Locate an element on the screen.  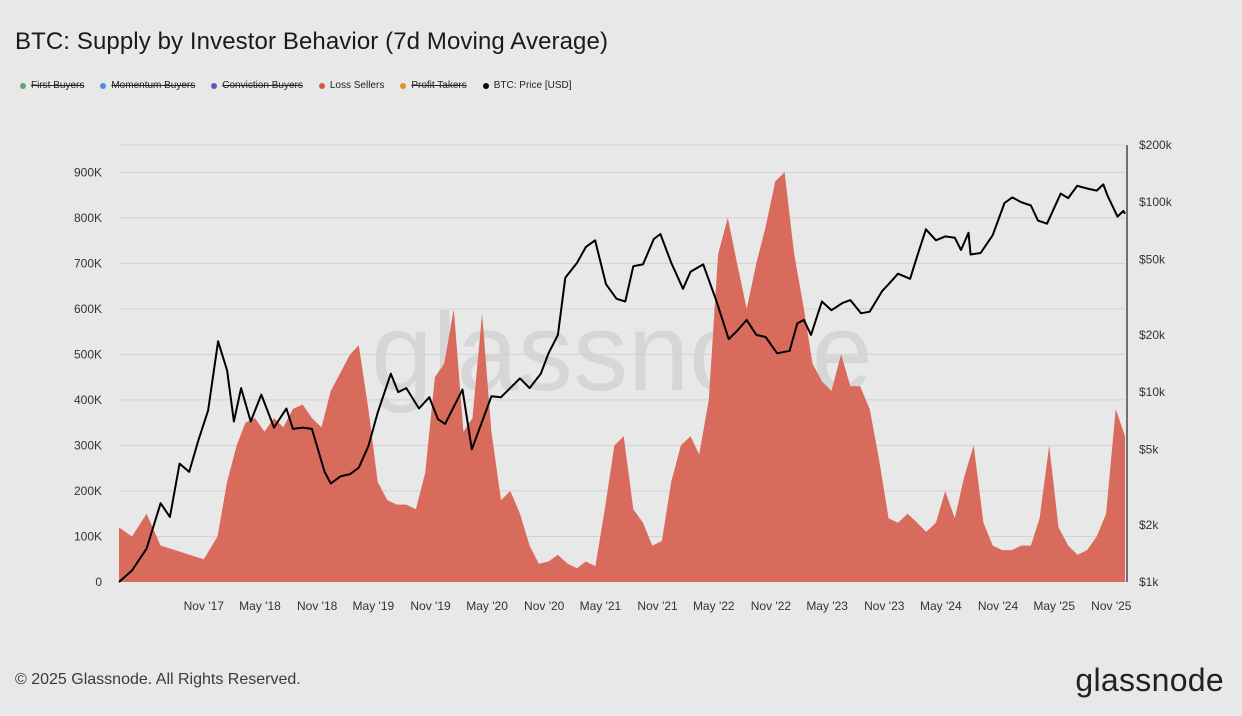
y-right-tick-label: $200k is located at coordinates (1156, 145).